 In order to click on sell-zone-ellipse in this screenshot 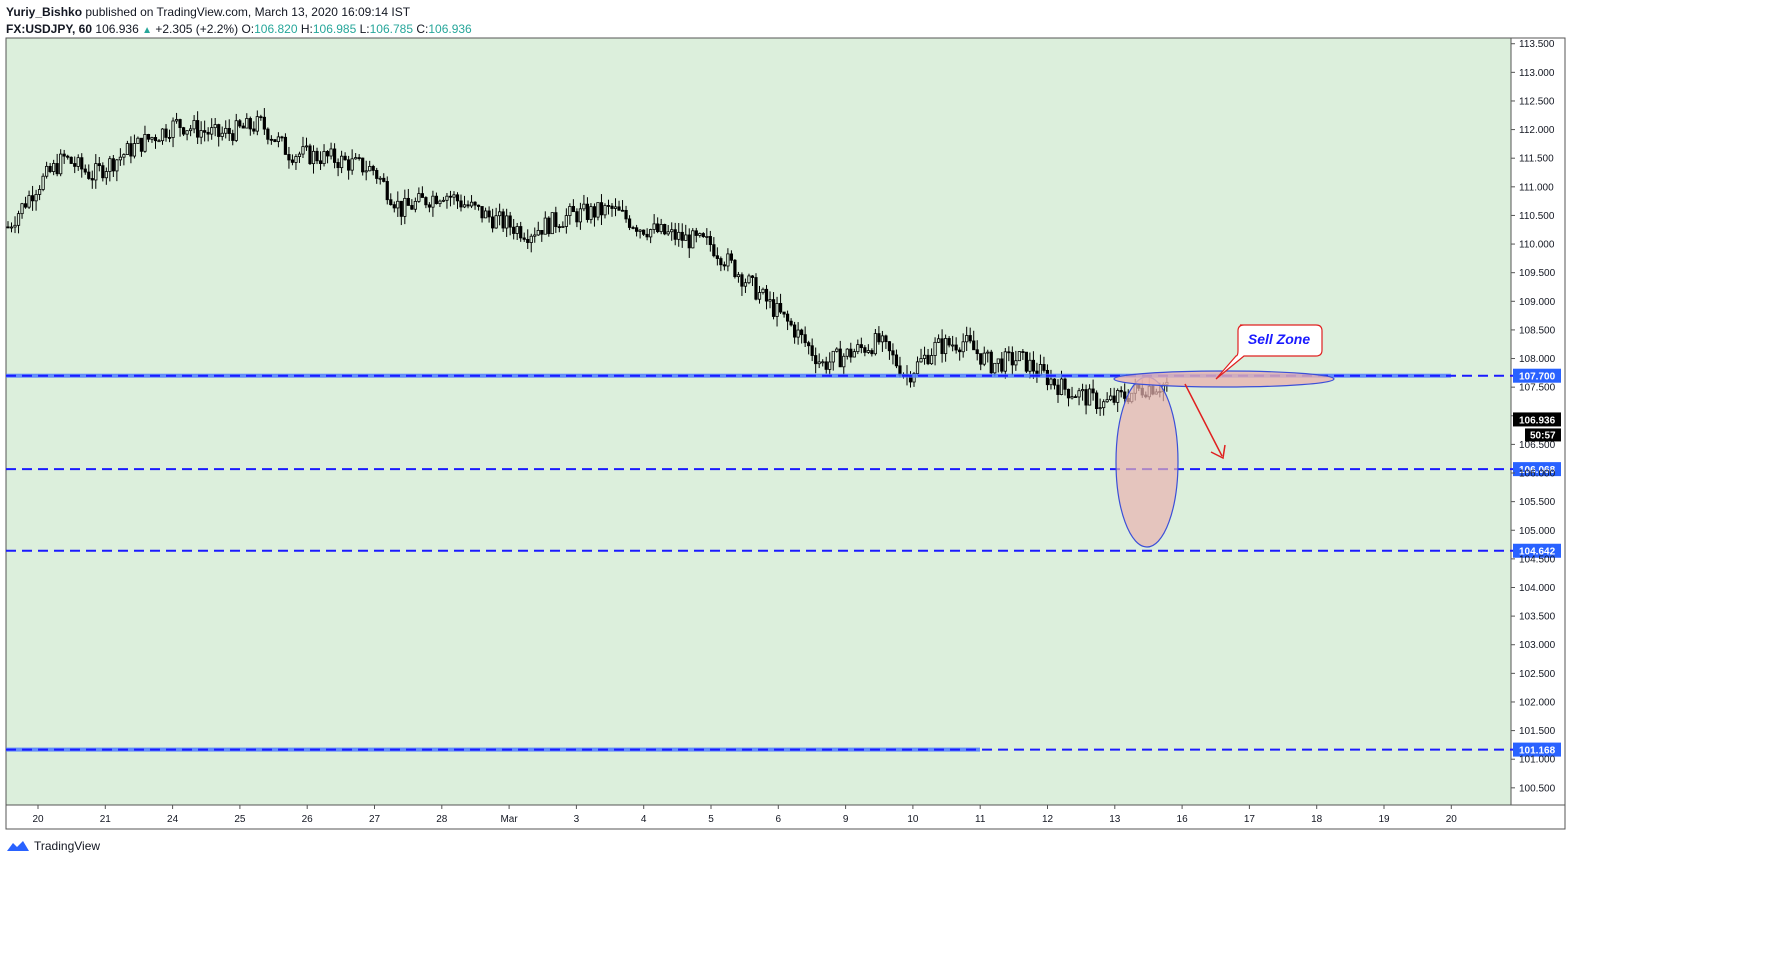, I will do `click(1224, 379)`.